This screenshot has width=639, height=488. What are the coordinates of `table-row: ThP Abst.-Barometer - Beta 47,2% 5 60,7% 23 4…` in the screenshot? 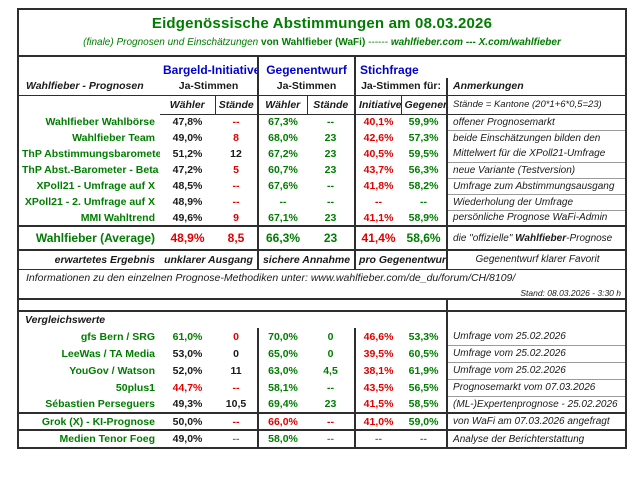 It's located at (322, 170).